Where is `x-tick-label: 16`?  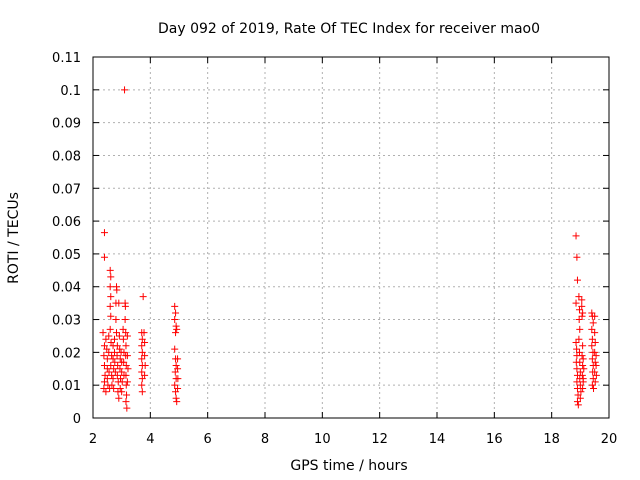
x-tick-label: 16 is located at coordinates (494, 439).